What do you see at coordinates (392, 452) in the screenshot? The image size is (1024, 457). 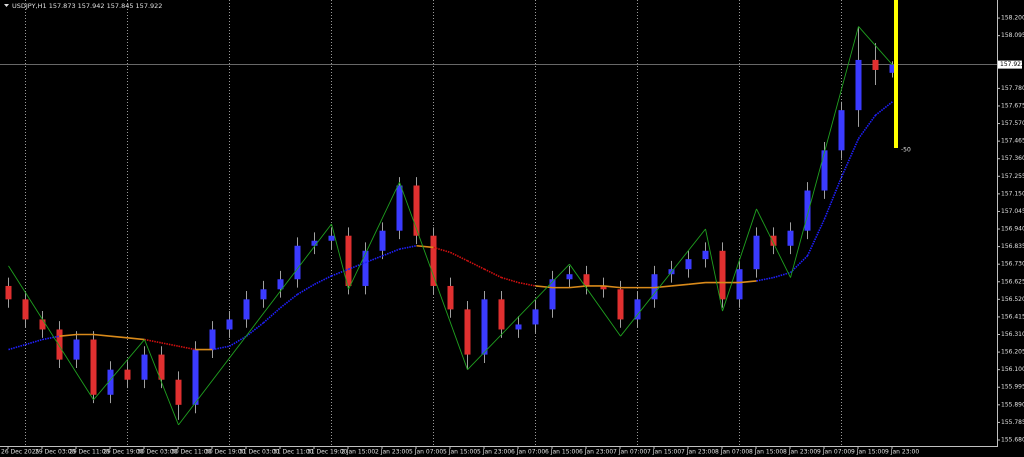 I see `x-tick-label: 2 Jan 23:00` at bounding box center [392, 452].